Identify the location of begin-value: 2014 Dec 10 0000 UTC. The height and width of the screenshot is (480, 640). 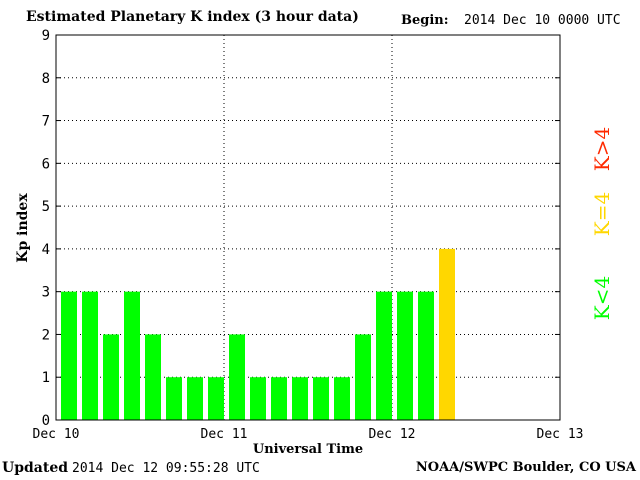
(542, 20).